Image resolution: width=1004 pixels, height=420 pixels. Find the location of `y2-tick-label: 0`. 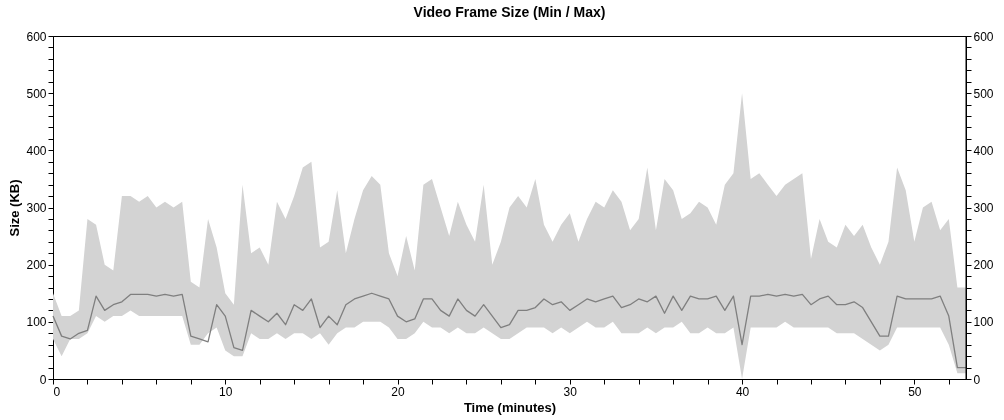

y2-tick-label: 0 is located at coordinates (977, 379).